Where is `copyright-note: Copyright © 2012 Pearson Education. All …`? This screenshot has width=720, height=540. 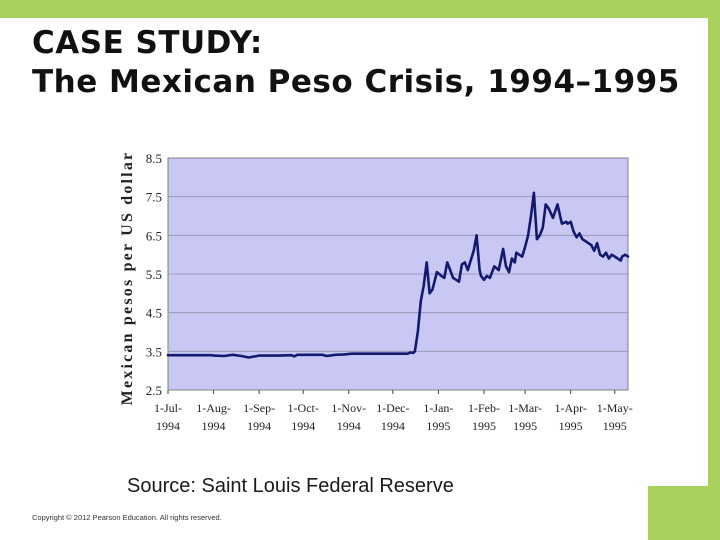
copyright-note: Copyright © 2012 Pearson Education. All … is located at coordinates (127, 517).